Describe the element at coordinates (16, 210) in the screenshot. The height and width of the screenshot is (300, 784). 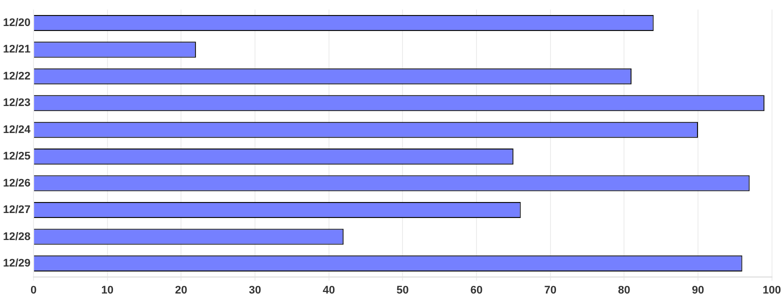
I see `y-tick-label: 12/27` at that location.